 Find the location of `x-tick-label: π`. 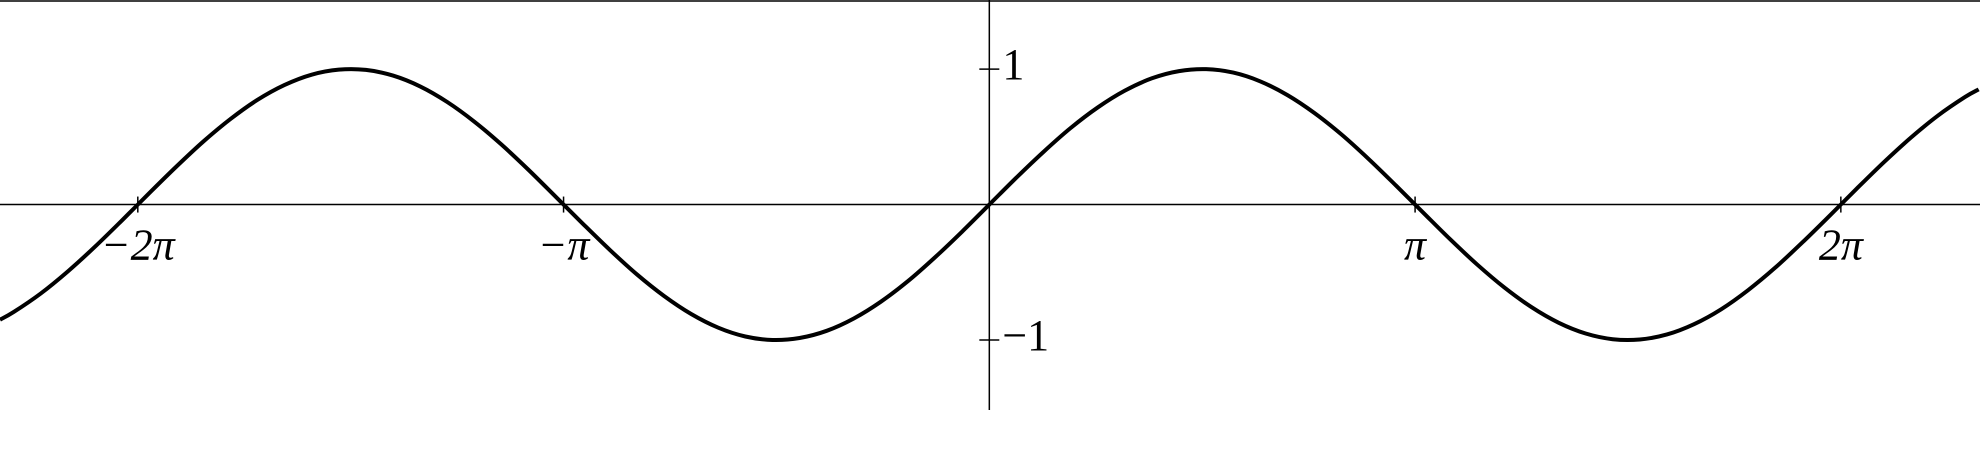

x-tick-label: π is located at coordinates (1416, 245).